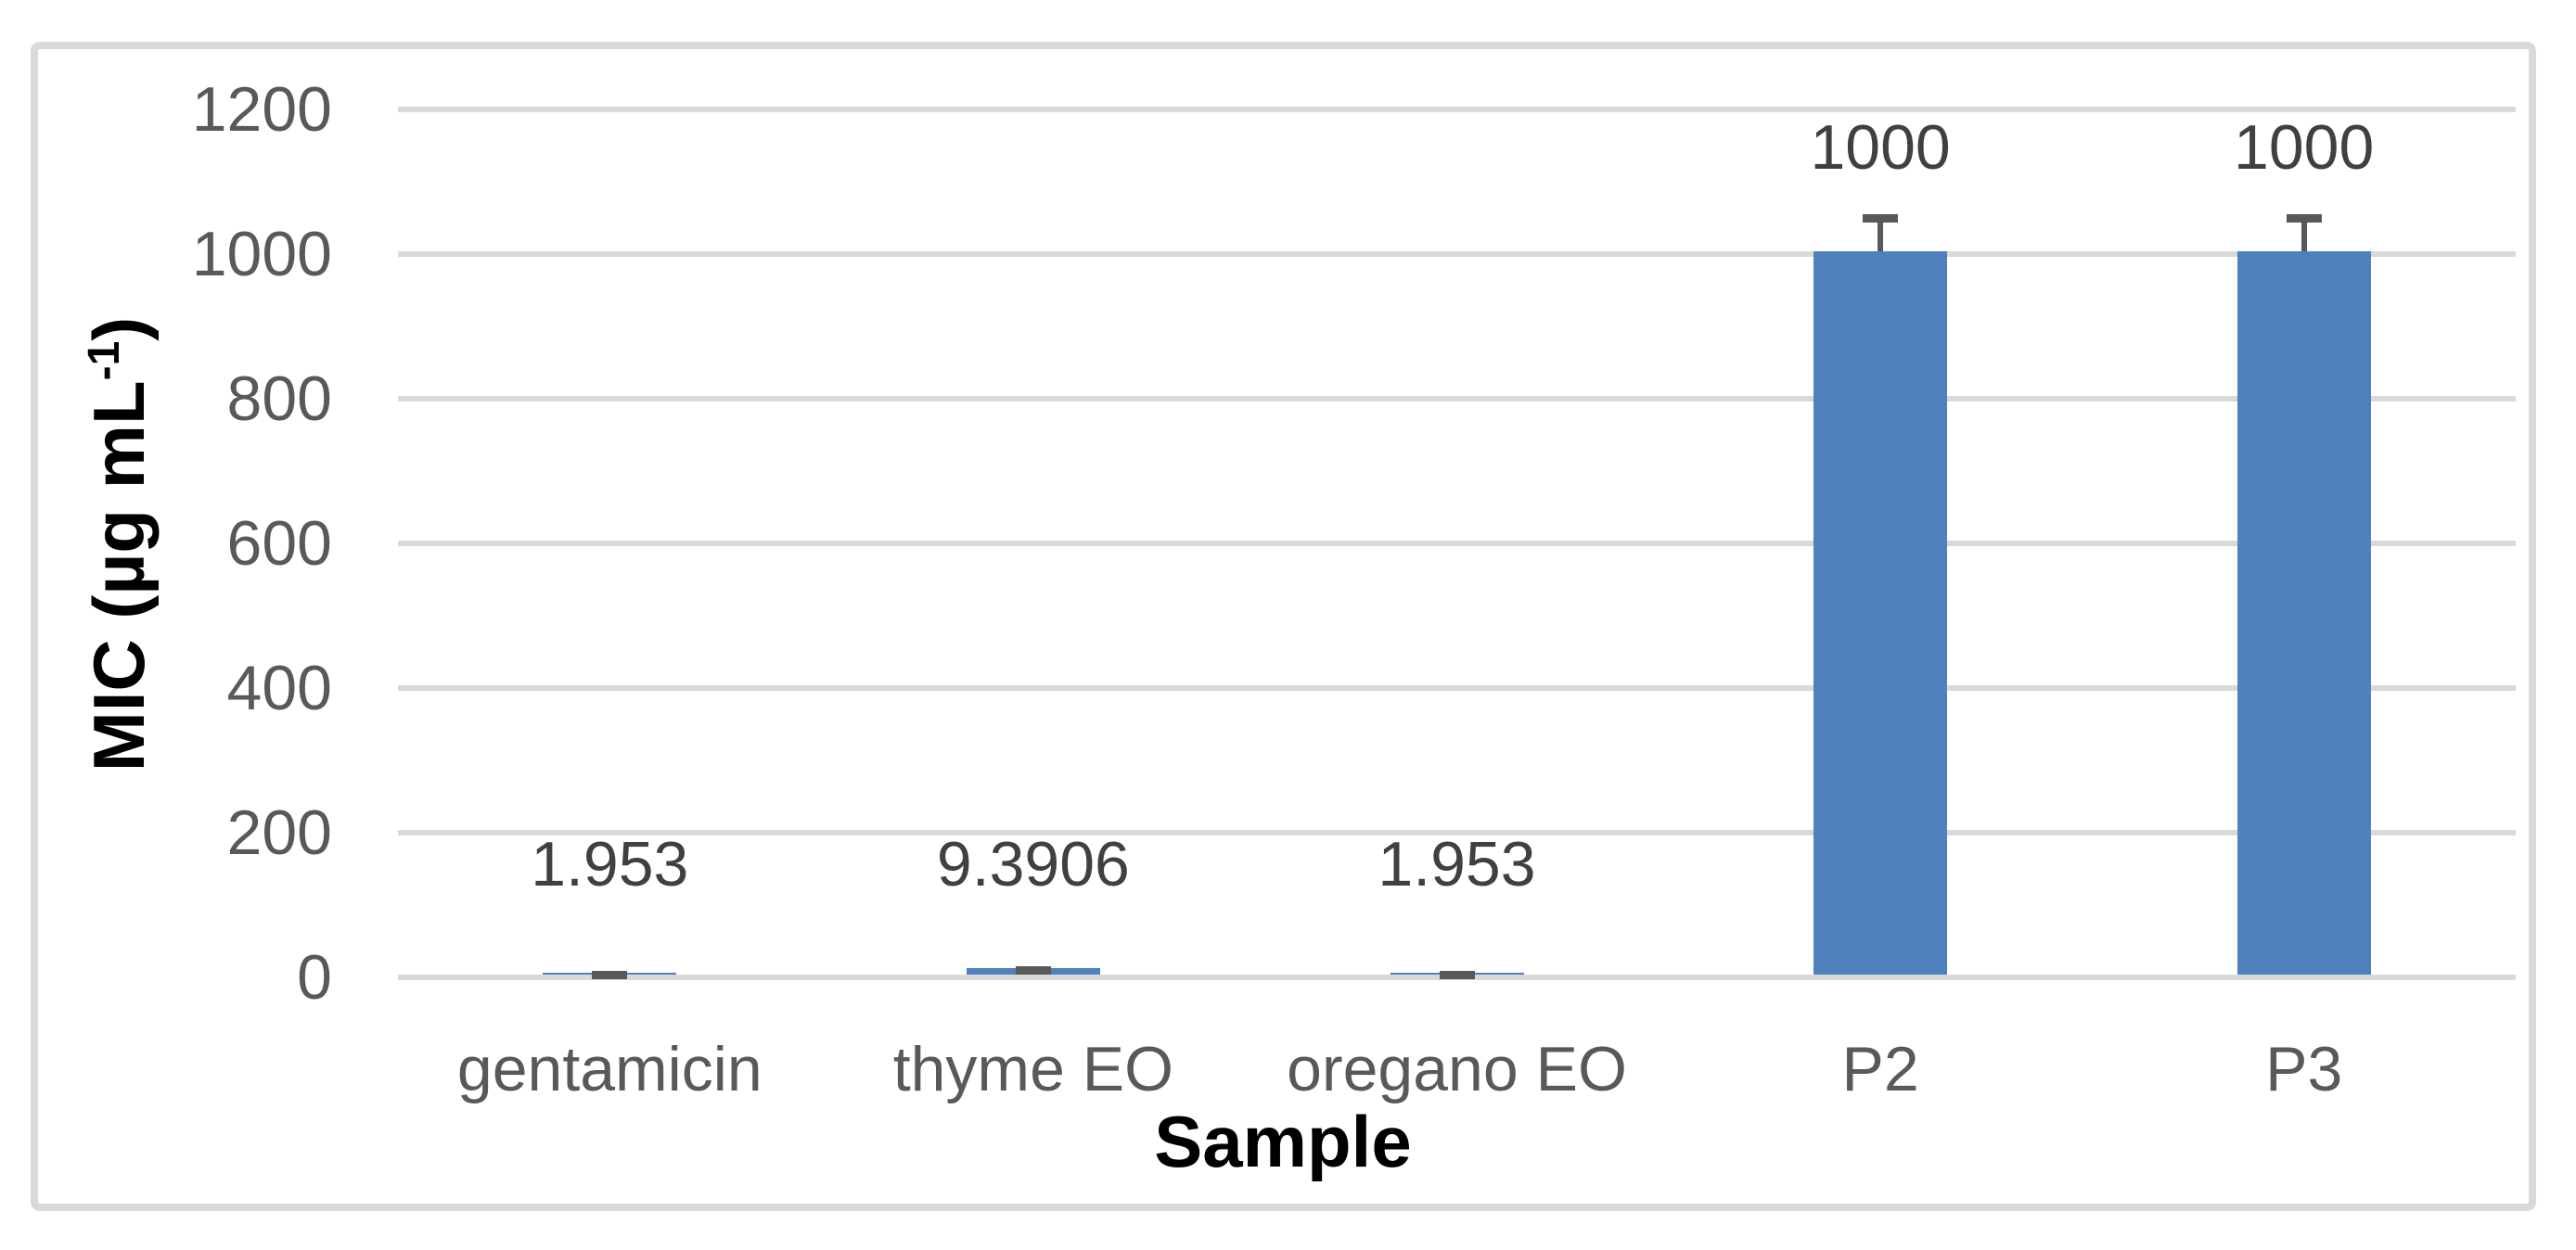  Describe the element at coordinates (610, 864) in the screenshot. I see `data-label-gentamicin: 1.953` at that location.